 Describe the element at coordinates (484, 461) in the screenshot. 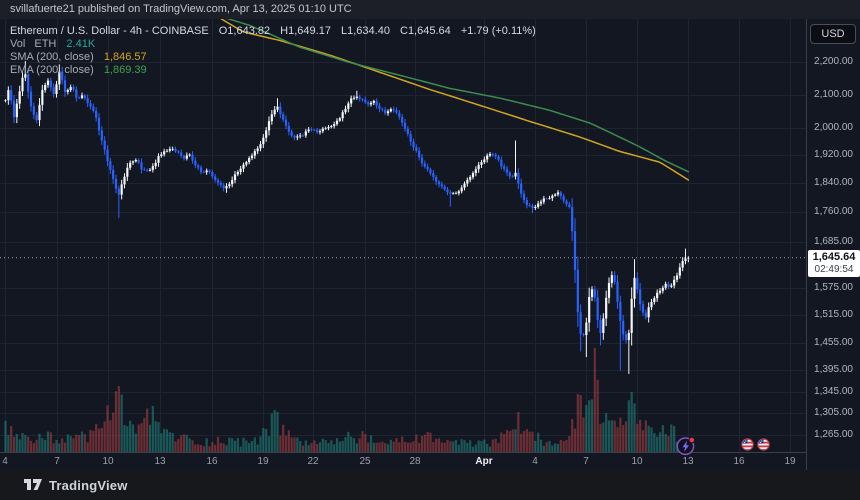

I see `time-tick-label: Apr` at that location.